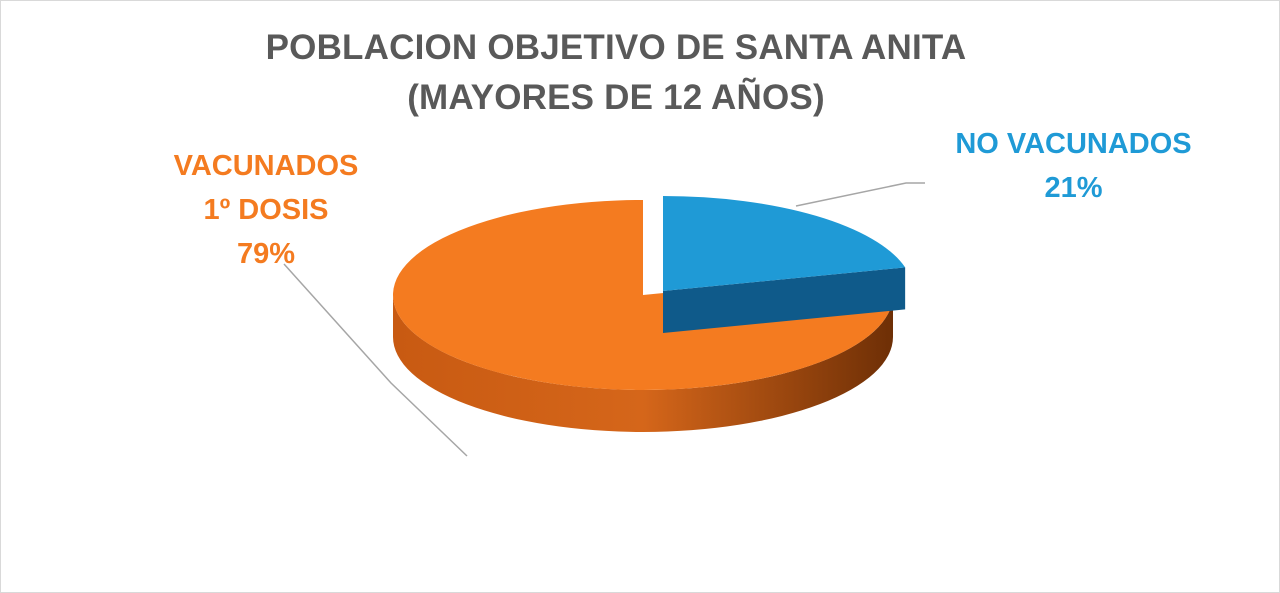  What do you see at coordinates (784, 243) in the screenshot?
I see `pie-slice-no-vacunados` at bounding box center [784, 243].